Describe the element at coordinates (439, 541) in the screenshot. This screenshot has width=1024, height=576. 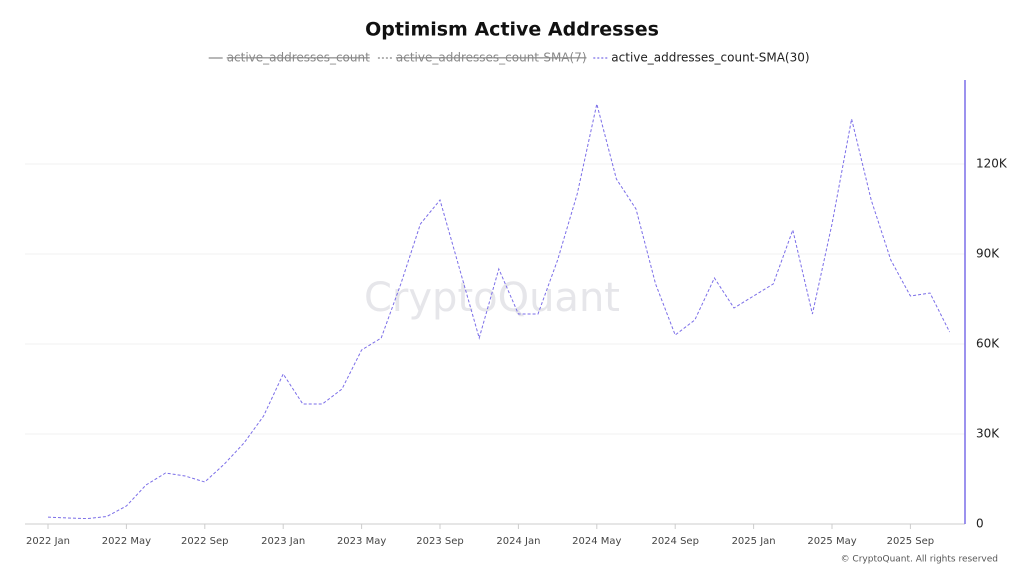
I see `x-tick-label: 2023 Sep` at that location.